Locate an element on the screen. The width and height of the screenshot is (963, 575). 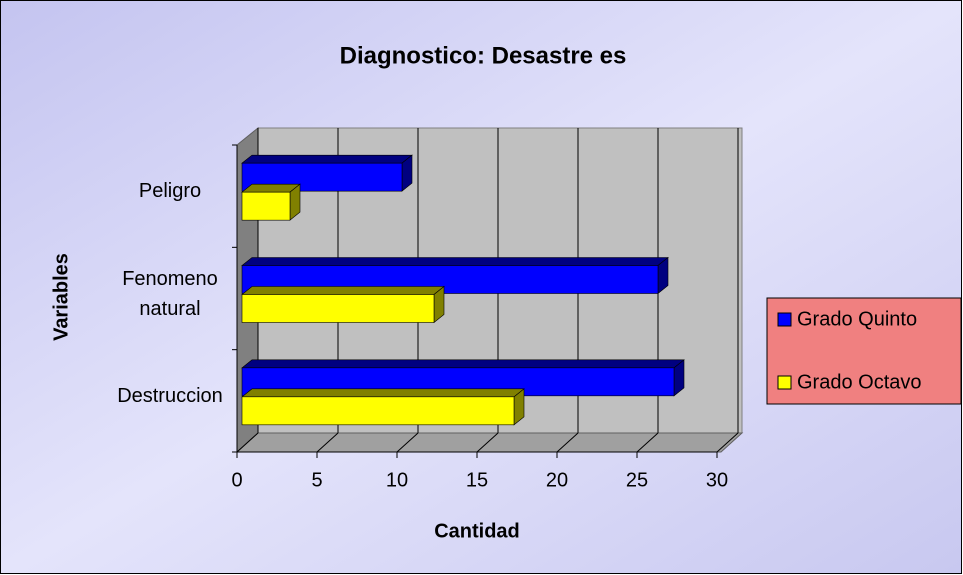
x-tick-label: 30 is located at coordinates (717, 480).